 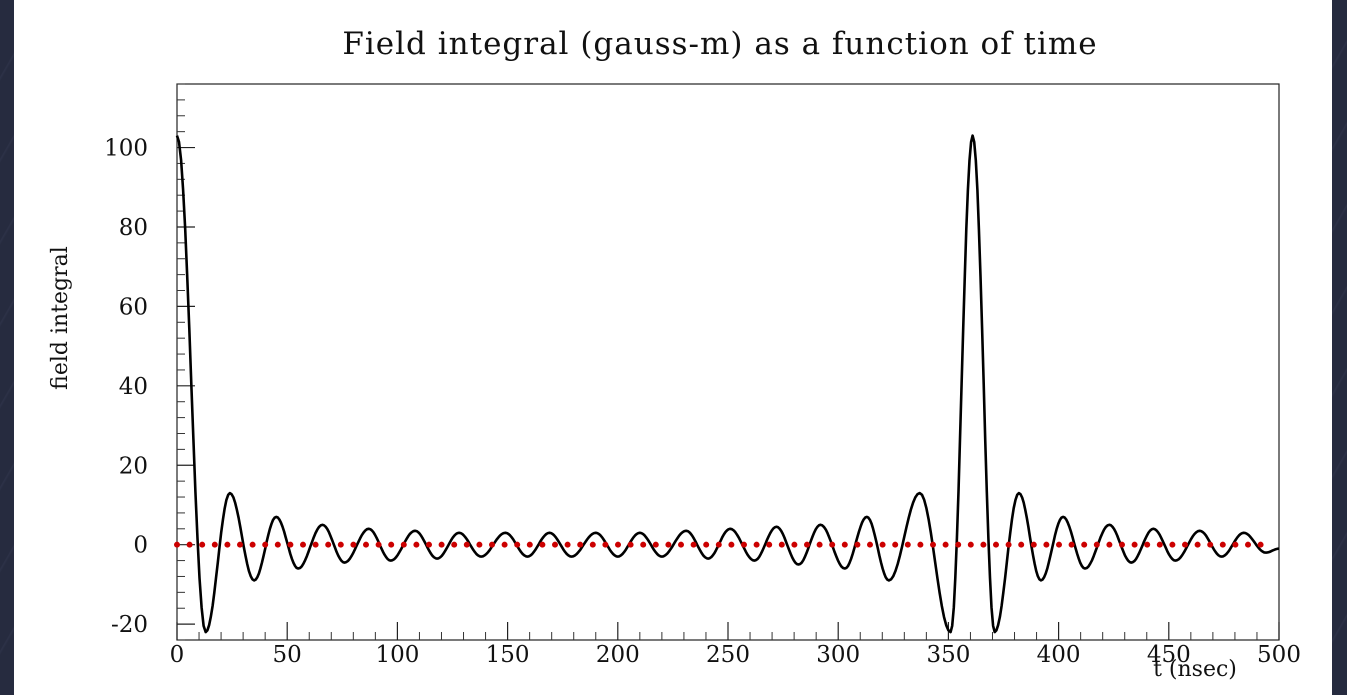 What do you see at coordinates (1059, 655) in the screenshot?
I see `x-tick-label: 400` at bounding box center [1059, 655].